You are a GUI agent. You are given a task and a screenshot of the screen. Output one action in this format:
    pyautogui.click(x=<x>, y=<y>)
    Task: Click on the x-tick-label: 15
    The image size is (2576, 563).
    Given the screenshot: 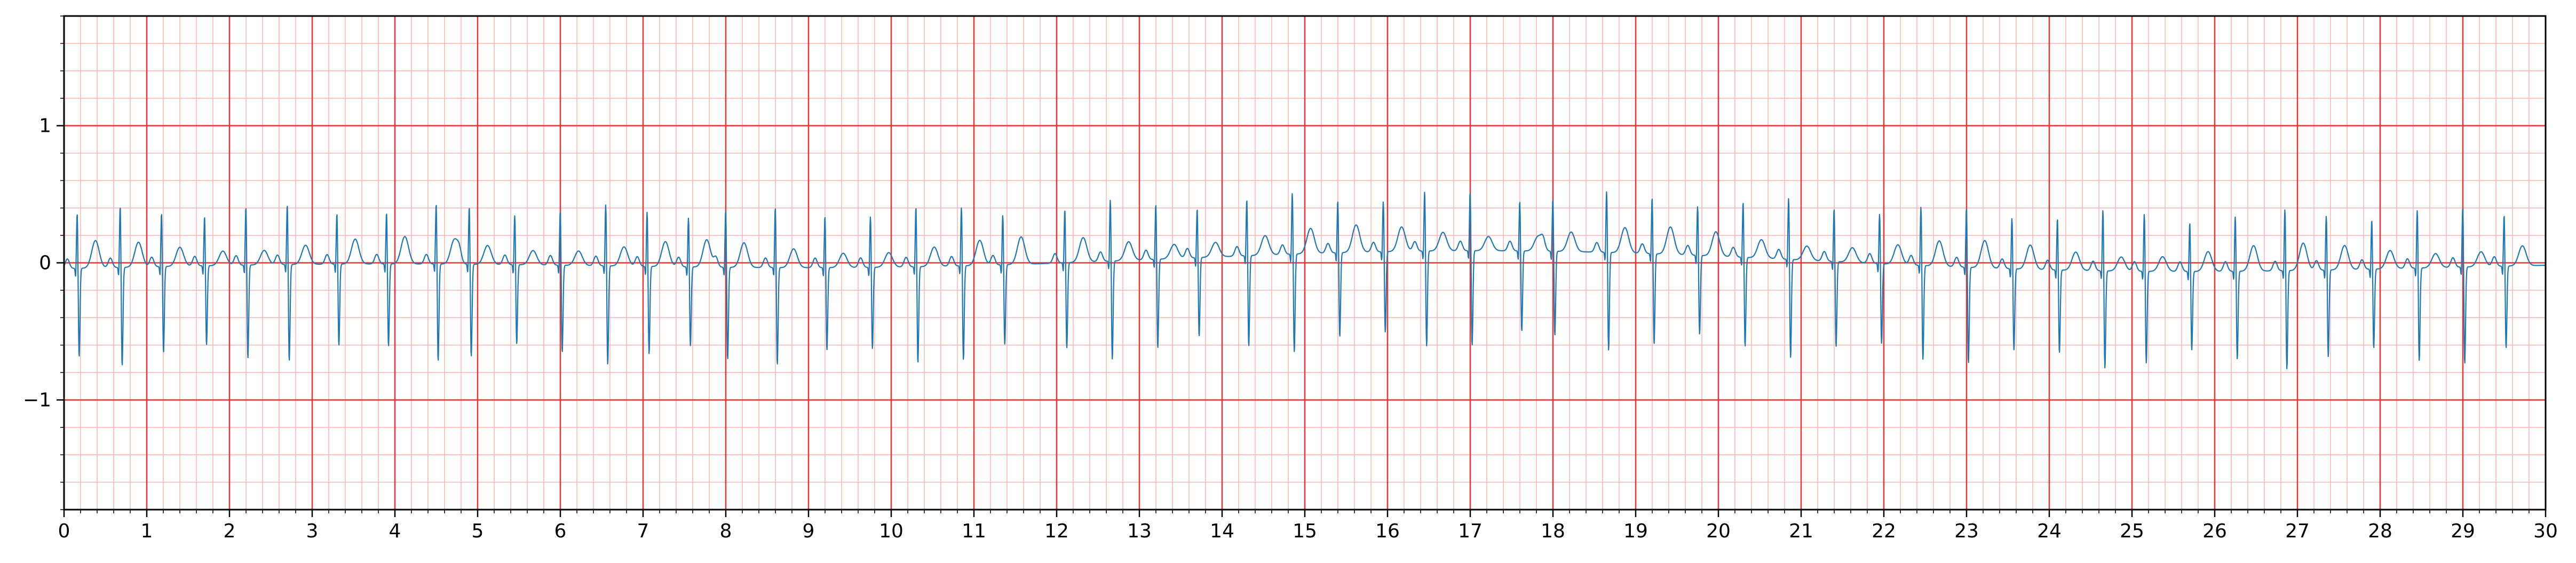 What is the action you would take?
    pyautogui.click(x=1305, y=531)
    